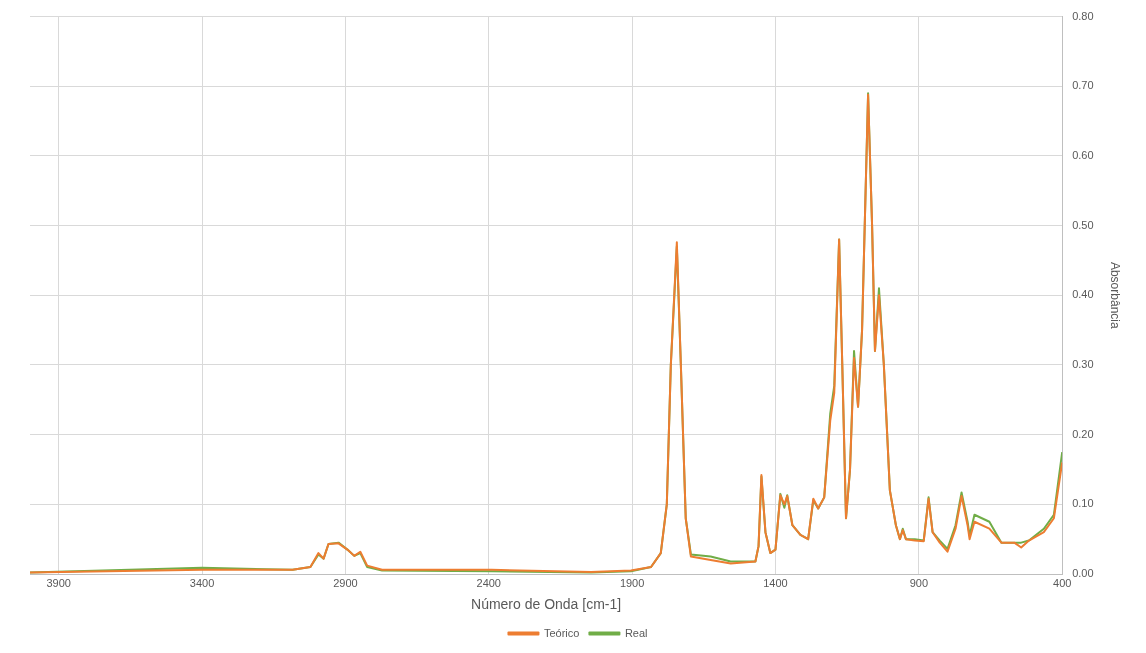 The width and height of the screenshot is (1146, 653). I want to click on y-tick-label: 0.60, so click(1083, 154).